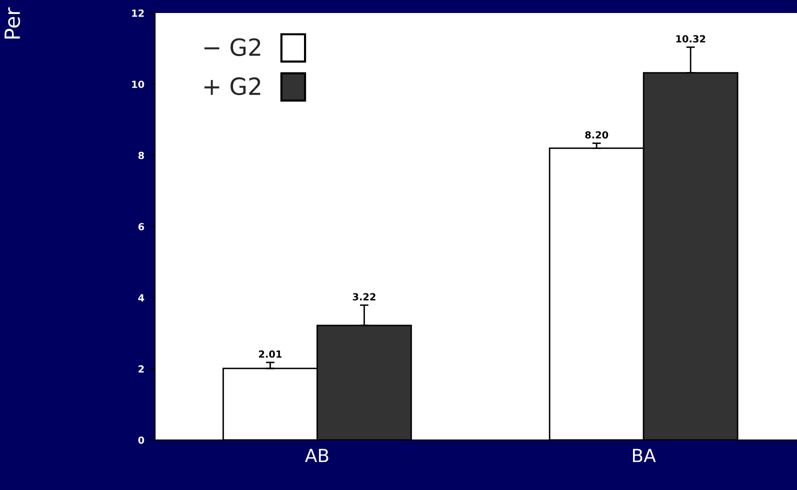  I want to click on y-tick-label: 12, so click(138, 13).